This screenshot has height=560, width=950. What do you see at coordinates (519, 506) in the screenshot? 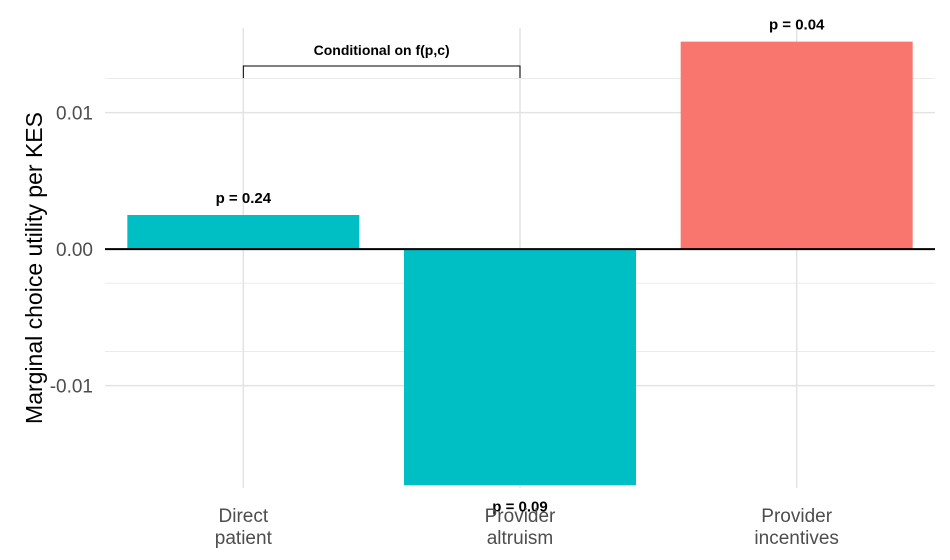
I see `p-value-label: p = 0.09` at bounding box center [519, 506].